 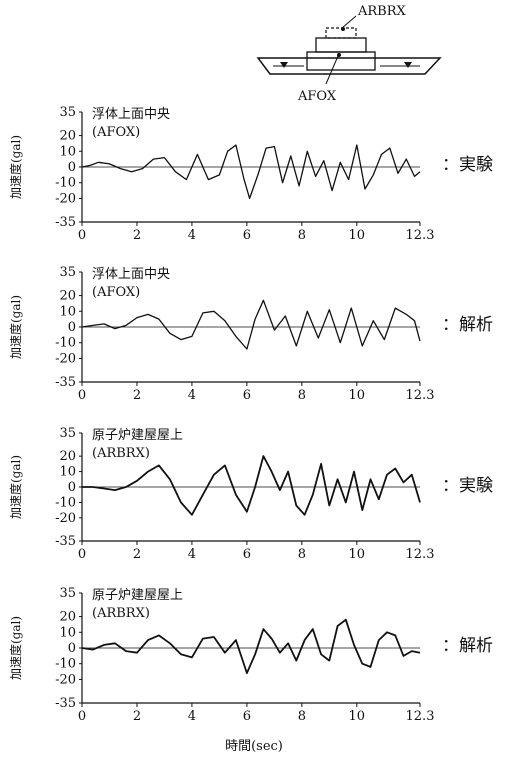 I want to click on float-base, so click(x=341, y=61).